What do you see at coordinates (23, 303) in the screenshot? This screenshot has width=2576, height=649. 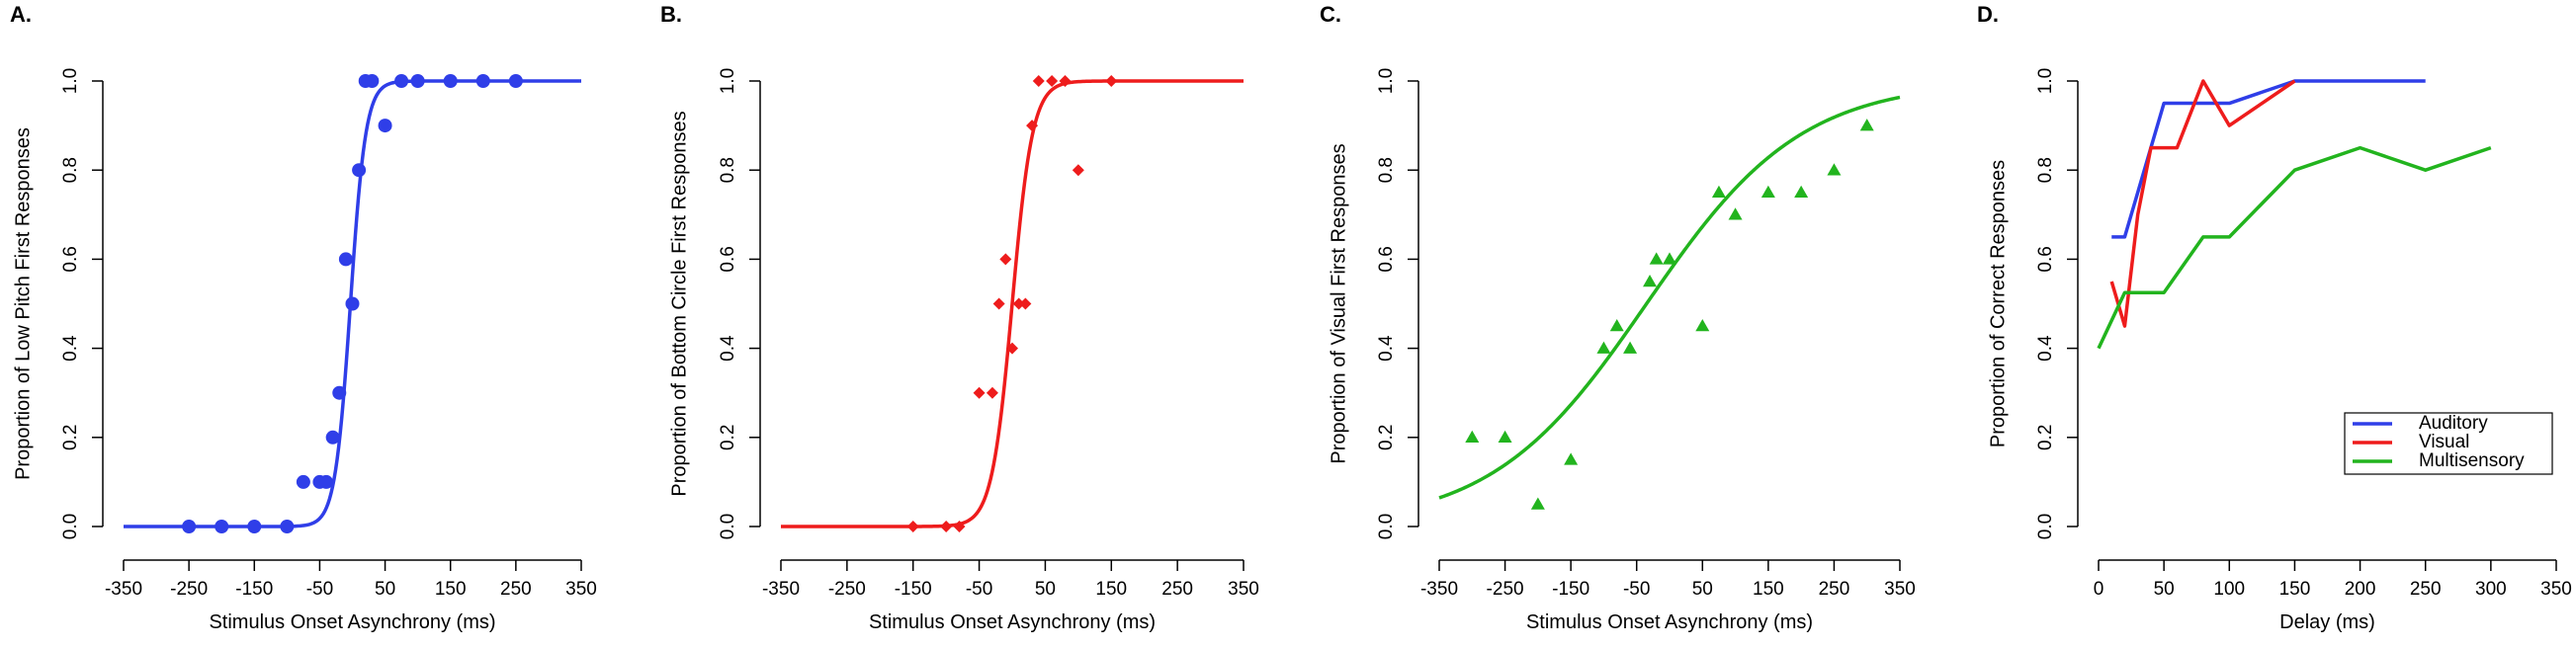 I see `y-axis-title: Proportion of Low Pitch First Responses` at bounding box center [23, 303].